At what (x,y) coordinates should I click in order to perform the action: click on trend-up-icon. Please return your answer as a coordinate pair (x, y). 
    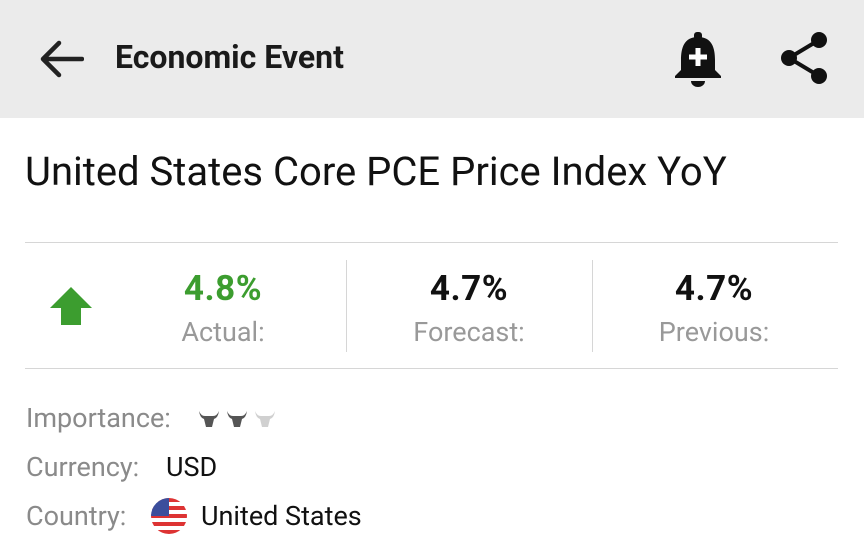
    Looking at the image, I should click on (71, 306).